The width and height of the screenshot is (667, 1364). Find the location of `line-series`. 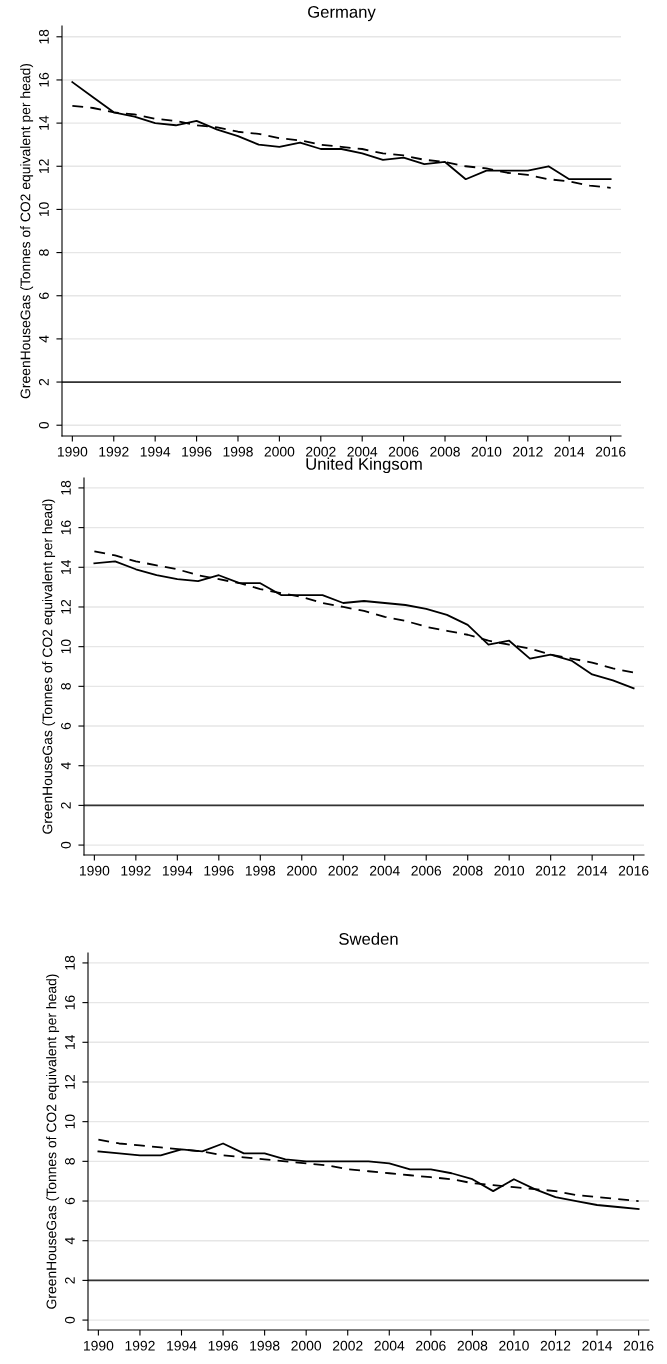

line-series is located at coordinates (368, 1176).